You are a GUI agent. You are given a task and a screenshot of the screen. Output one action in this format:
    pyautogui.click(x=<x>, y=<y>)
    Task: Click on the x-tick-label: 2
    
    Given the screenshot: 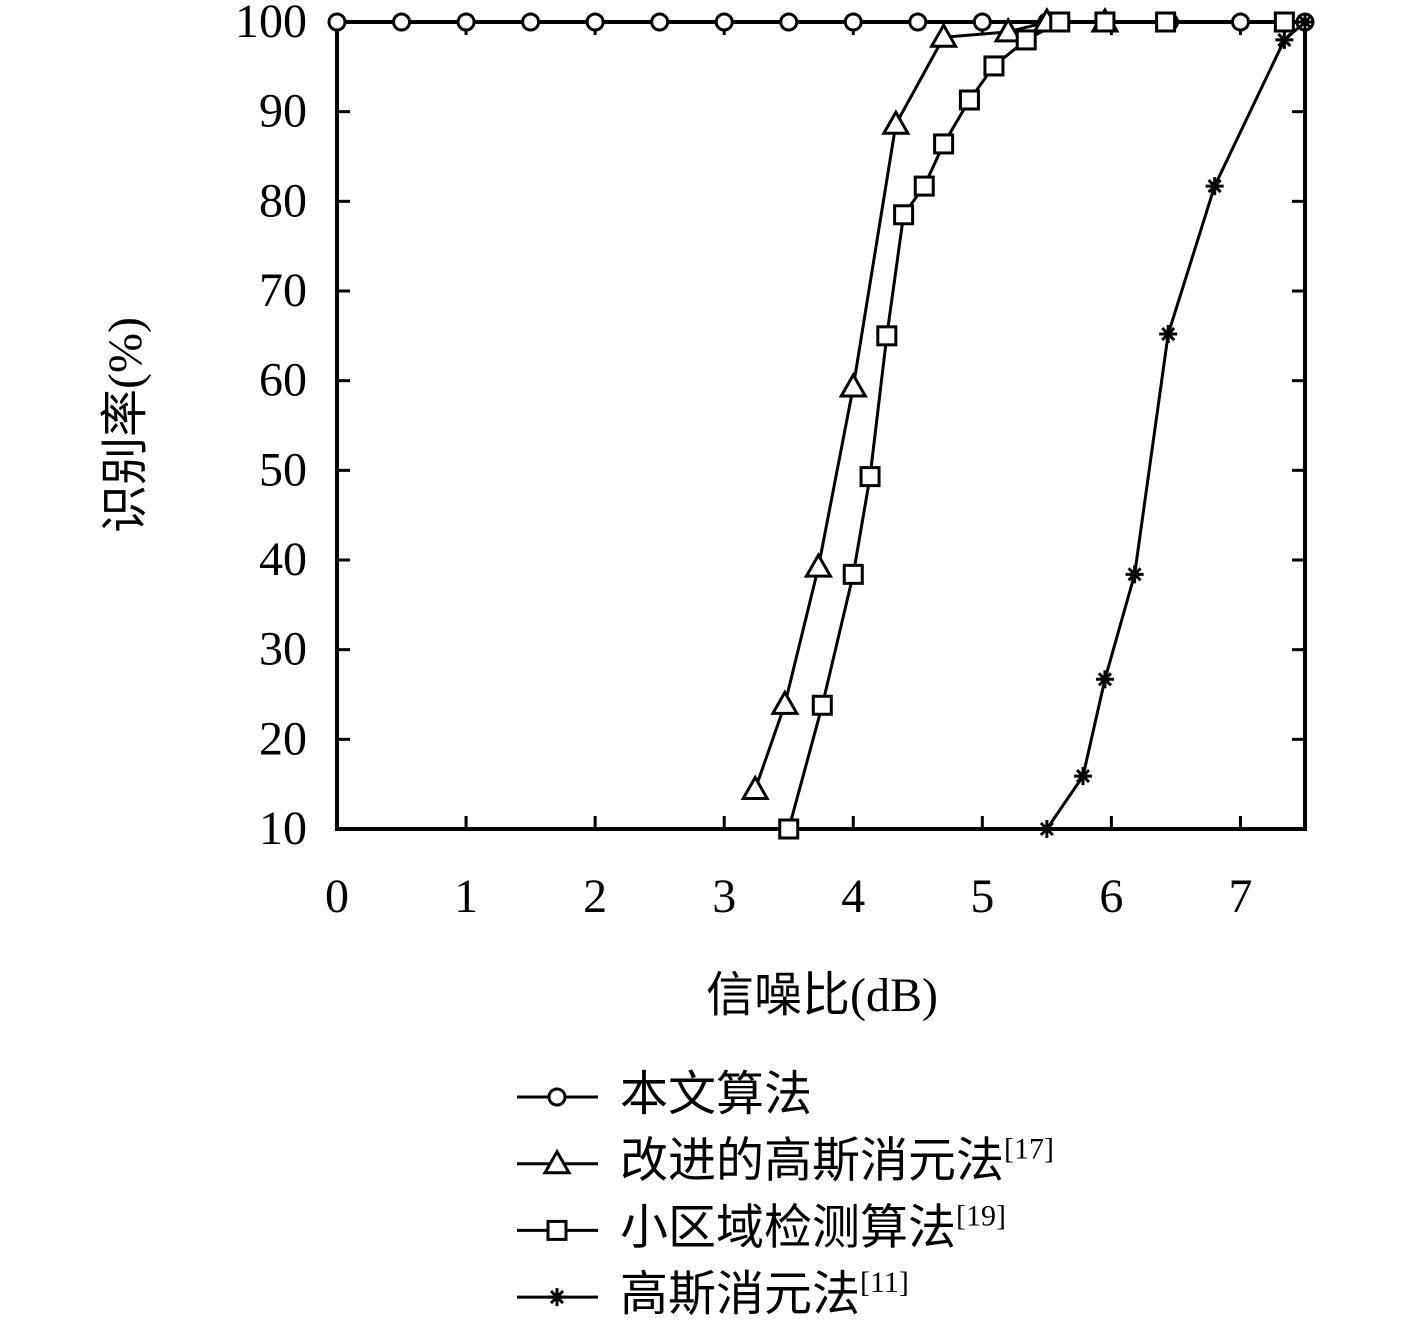 What is the action you would take?
    pyautogui.click(x=595, y=896)
    